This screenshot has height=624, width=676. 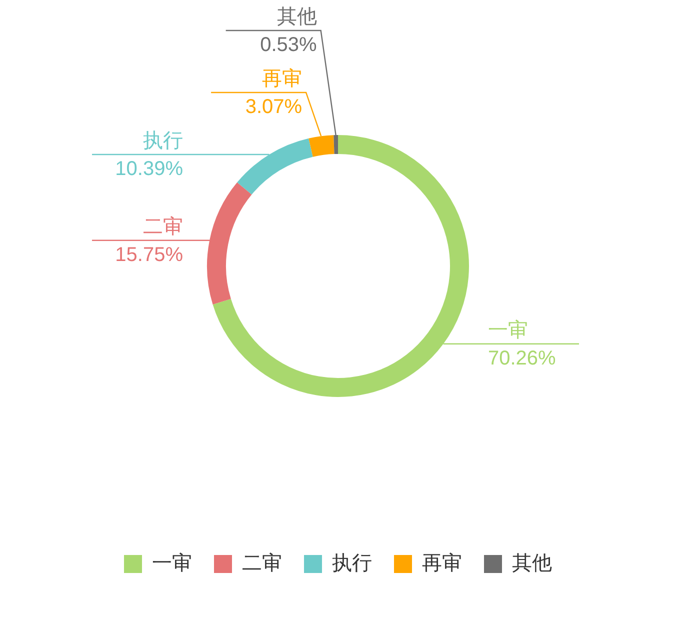 What do you see at coordinates (163, 141) in the screenshot?
I see `slice-label: 执行` at bounding box center [163, 141].